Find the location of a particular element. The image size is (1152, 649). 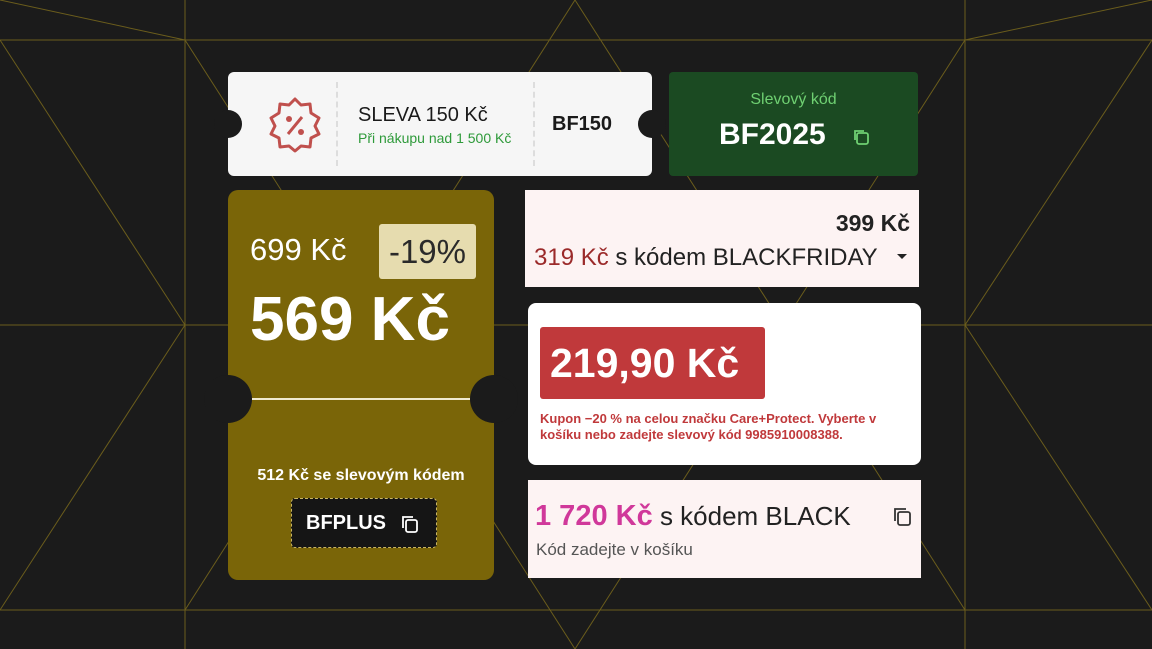

percent-badge-icon is located at coordinates (295, 125).